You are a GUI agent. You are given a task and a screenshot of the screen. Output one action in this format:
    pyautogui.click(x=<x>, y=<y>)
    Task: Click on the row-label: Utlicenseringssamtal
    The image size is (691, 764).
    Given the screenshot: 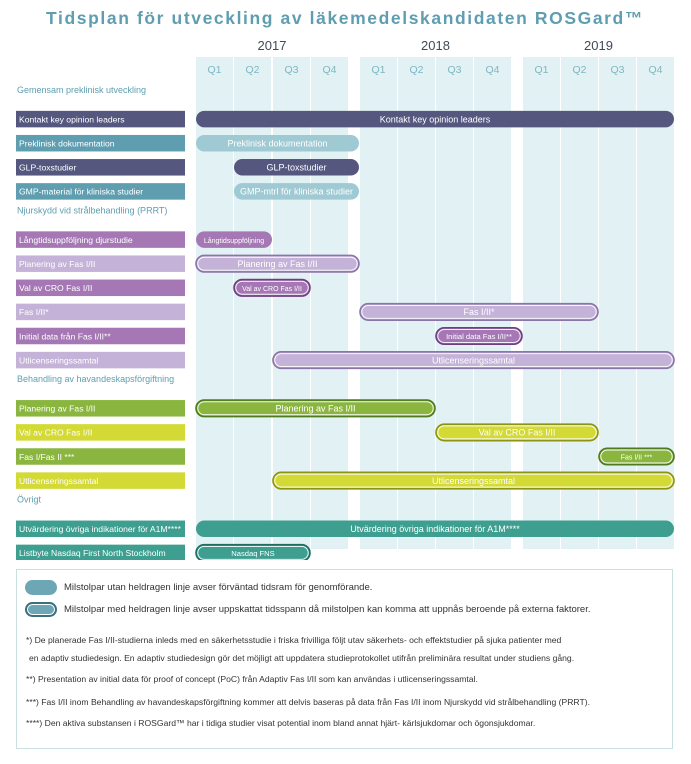 What is the action you would take?
    pyautogui.click(x=58, y=360)
    